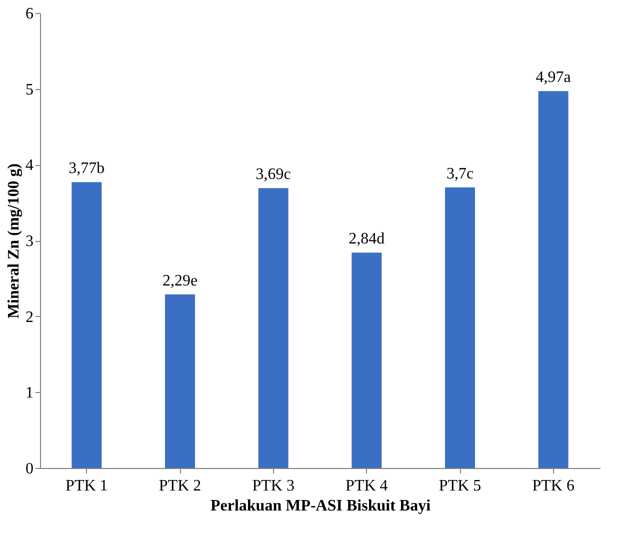 The width and height of the screenshot is (636, 555). I want to click on x-tick-label: PTK 3, so click(273, 486).